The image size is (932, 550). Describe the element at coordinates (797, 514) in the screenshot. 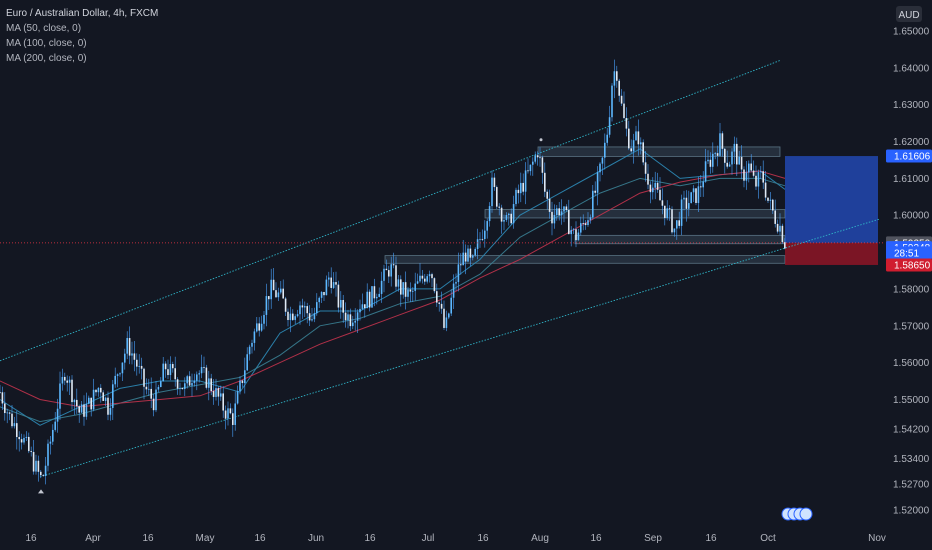

I see `events-icon` at that location.